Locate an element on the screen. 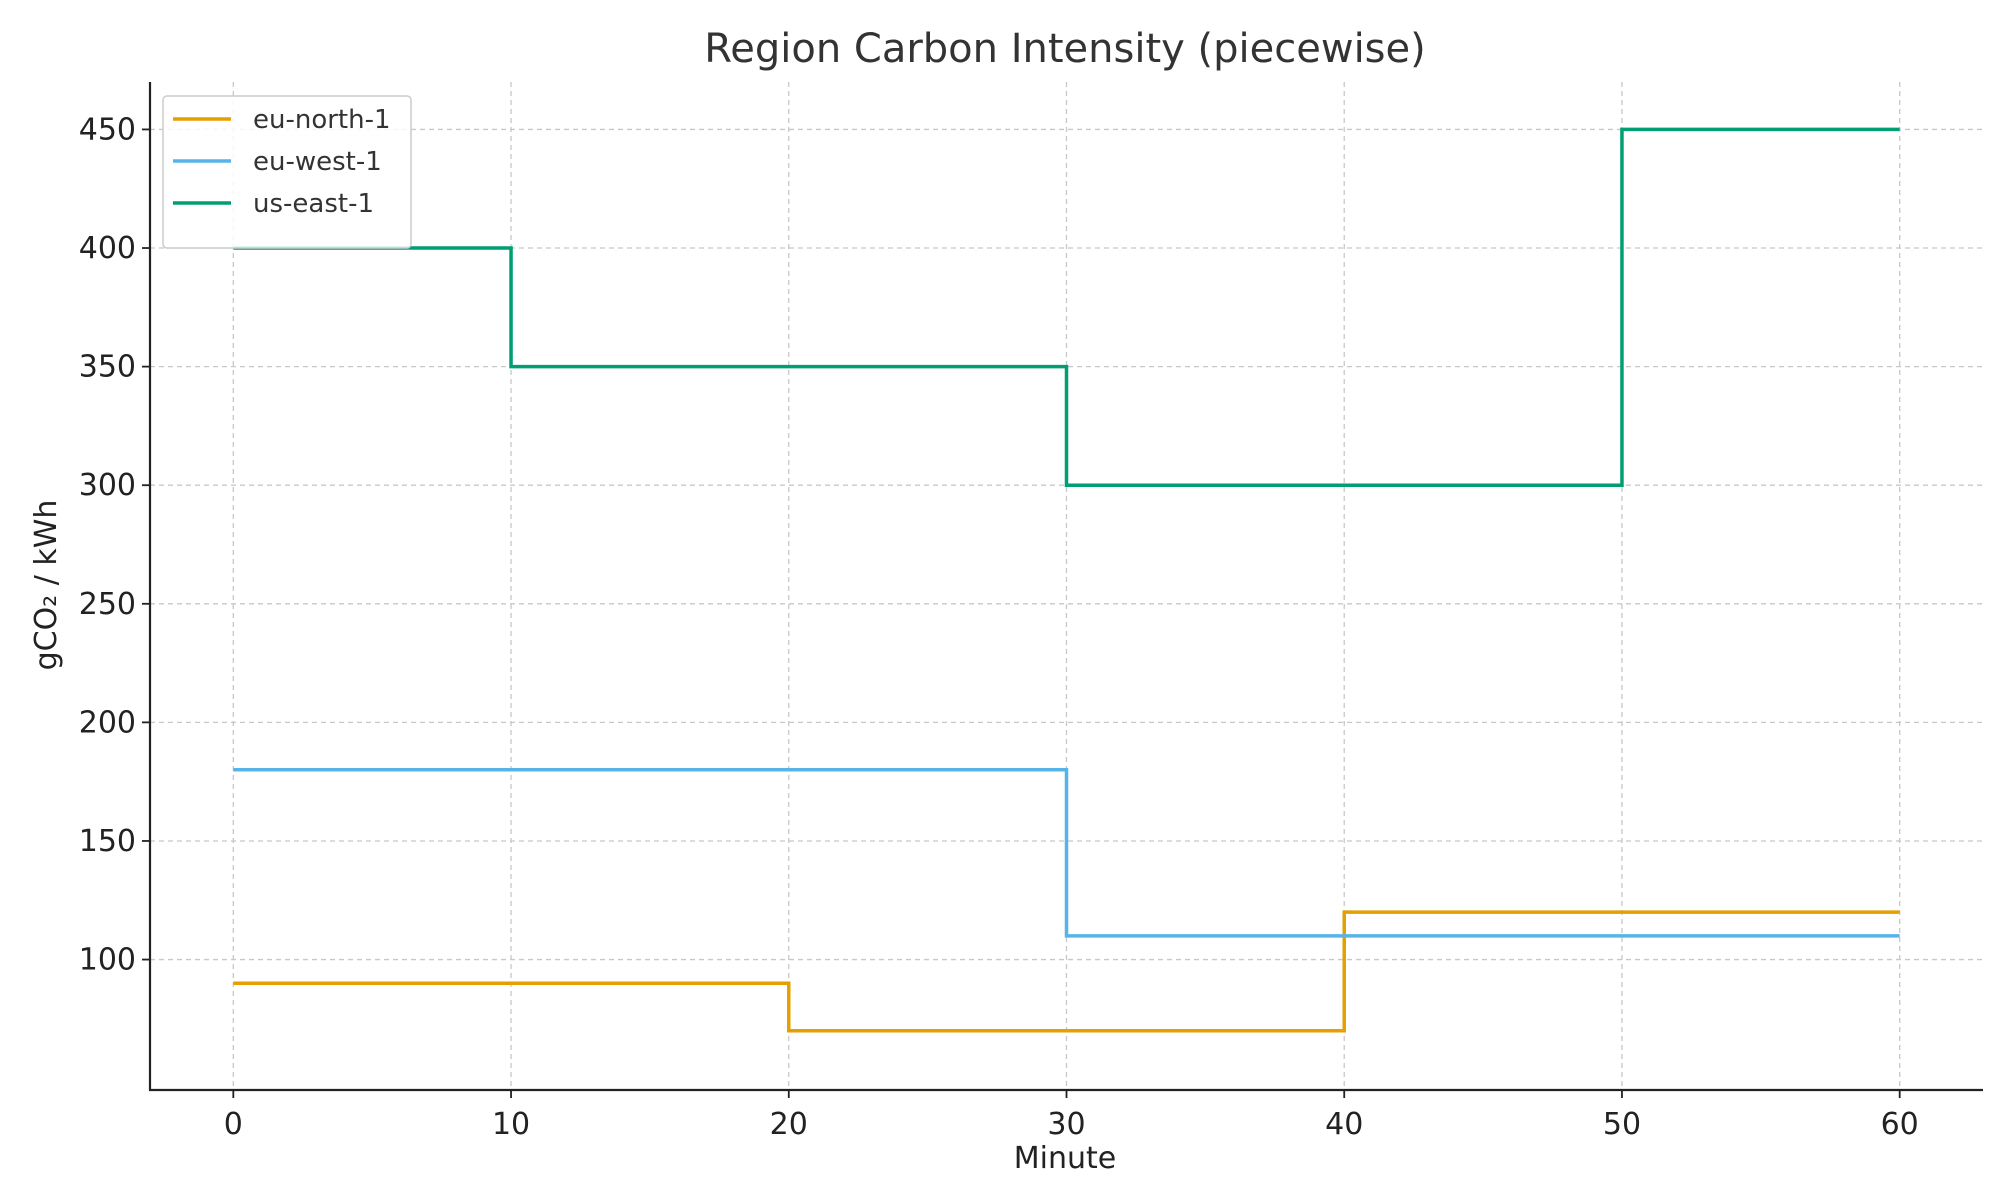  legend-label: eu-north-1 is located at coordinates (322, 120).